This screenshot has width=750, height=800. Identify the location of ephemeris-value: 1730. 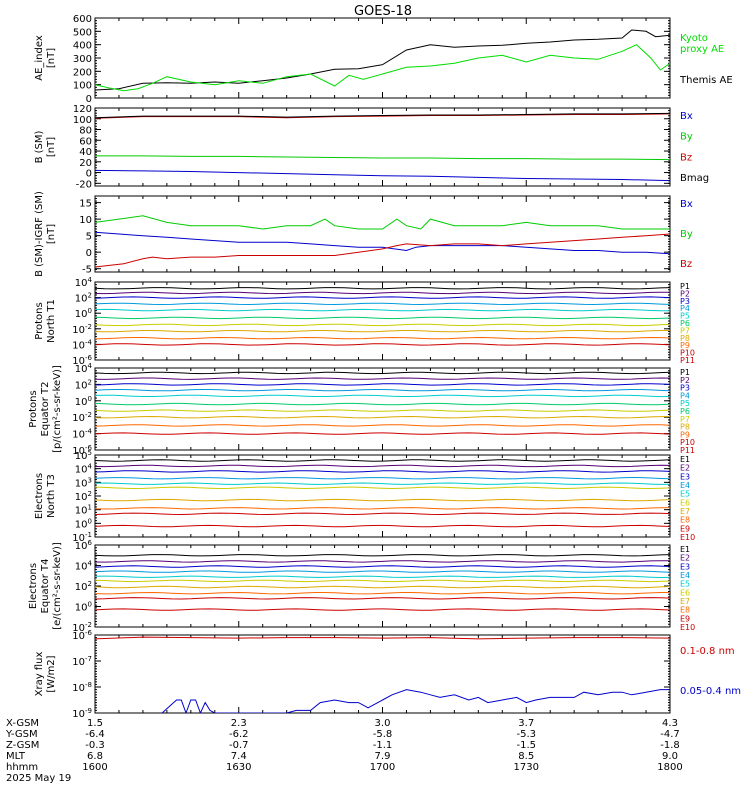
(526, 767).